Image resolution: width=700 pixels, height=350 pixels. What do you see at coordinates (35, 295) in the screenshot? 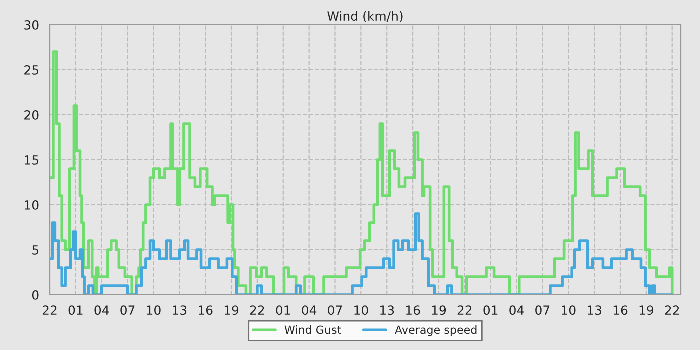
I see `y-tick-label: 0` at bounding box center [35, 295].